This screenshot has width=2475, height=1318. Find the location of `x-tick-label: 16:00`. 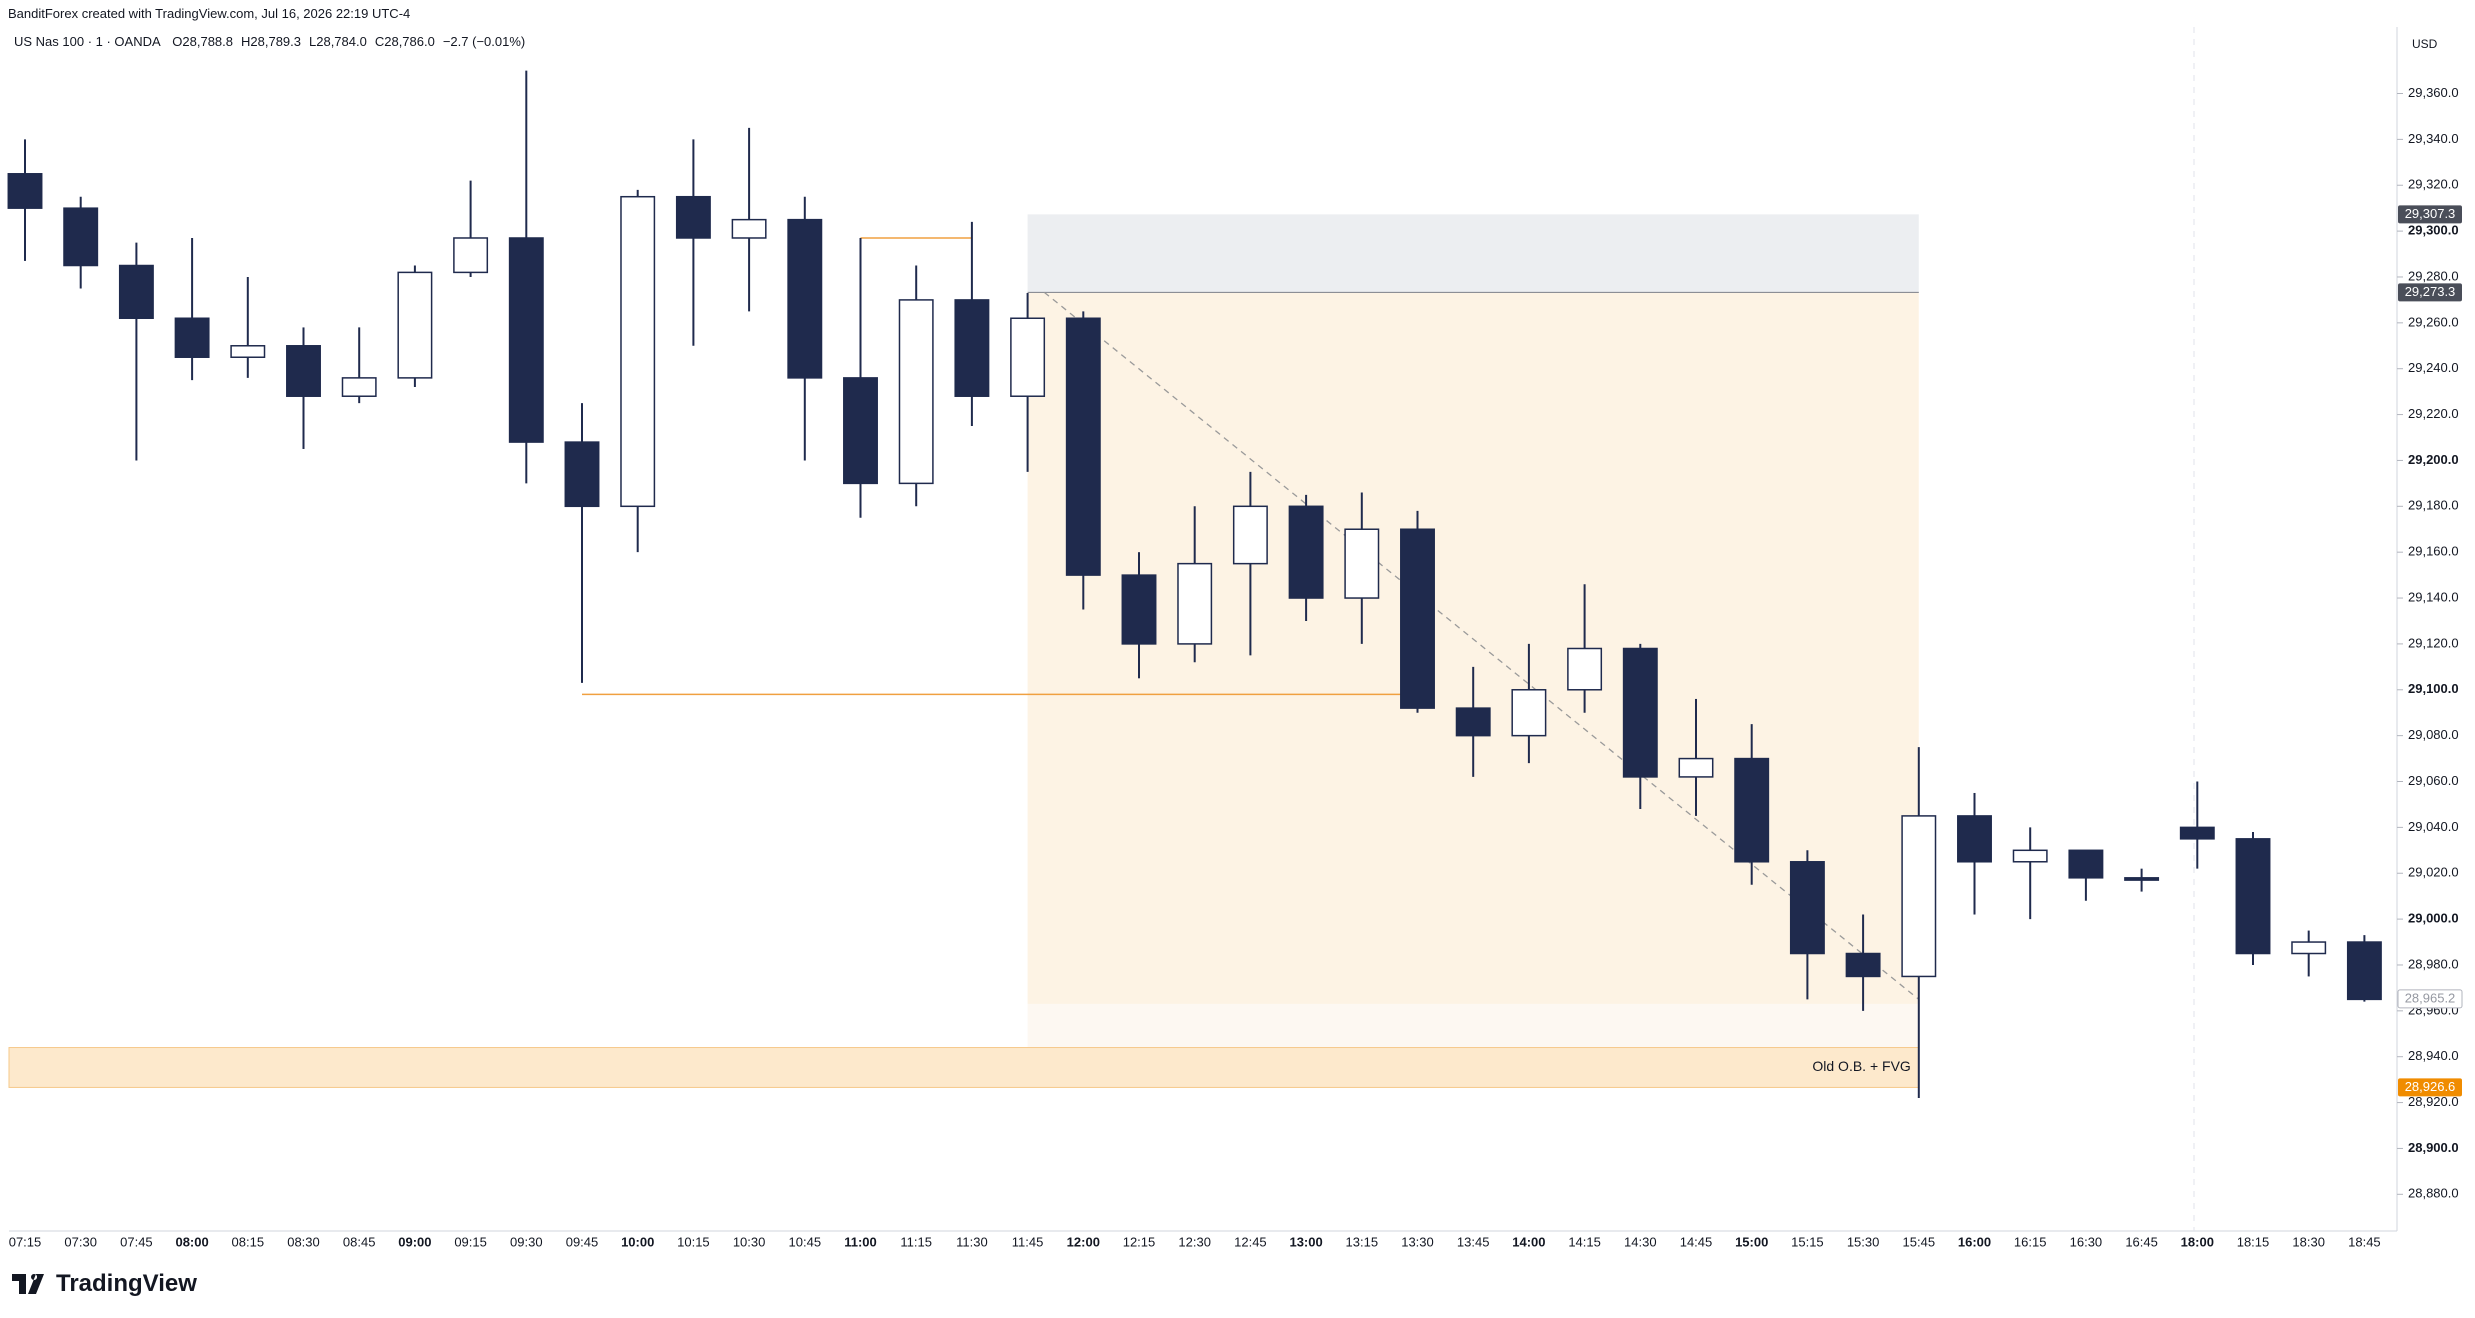

x-tick-label: 16:00 is located at coordinates (1974, 1241).